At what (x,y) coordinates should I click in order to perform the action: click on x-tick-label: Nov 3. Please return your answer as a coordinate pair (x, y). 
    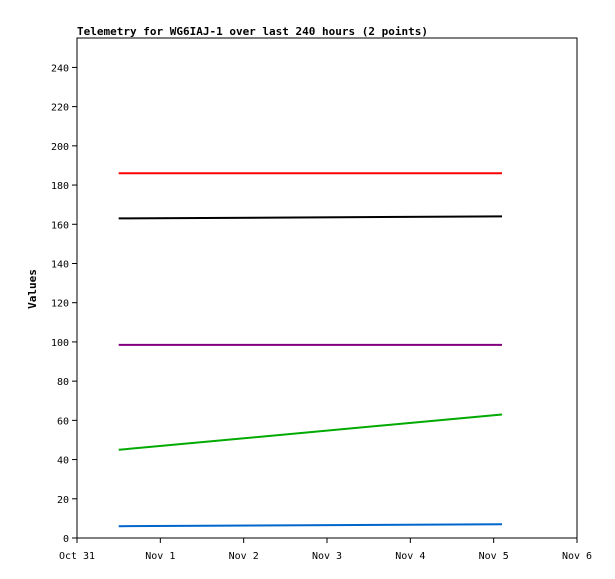
    Looking at the image, I should click on (327, 556).